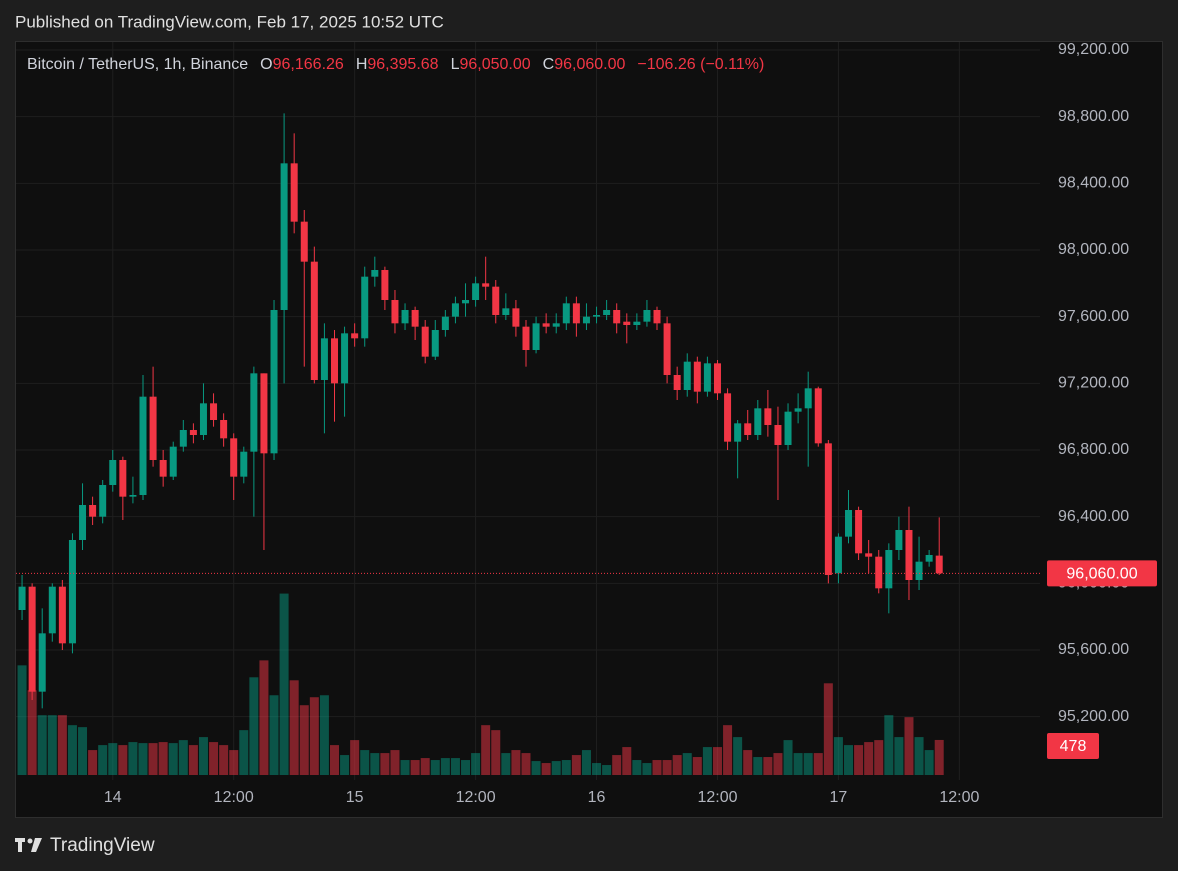 This screenshot has height=871, width=1178. What do you see at coordinates (1093, 49) in the screenshot?
I see `y-tick-label: 99,200.00` at bounding box center [1093, 49].